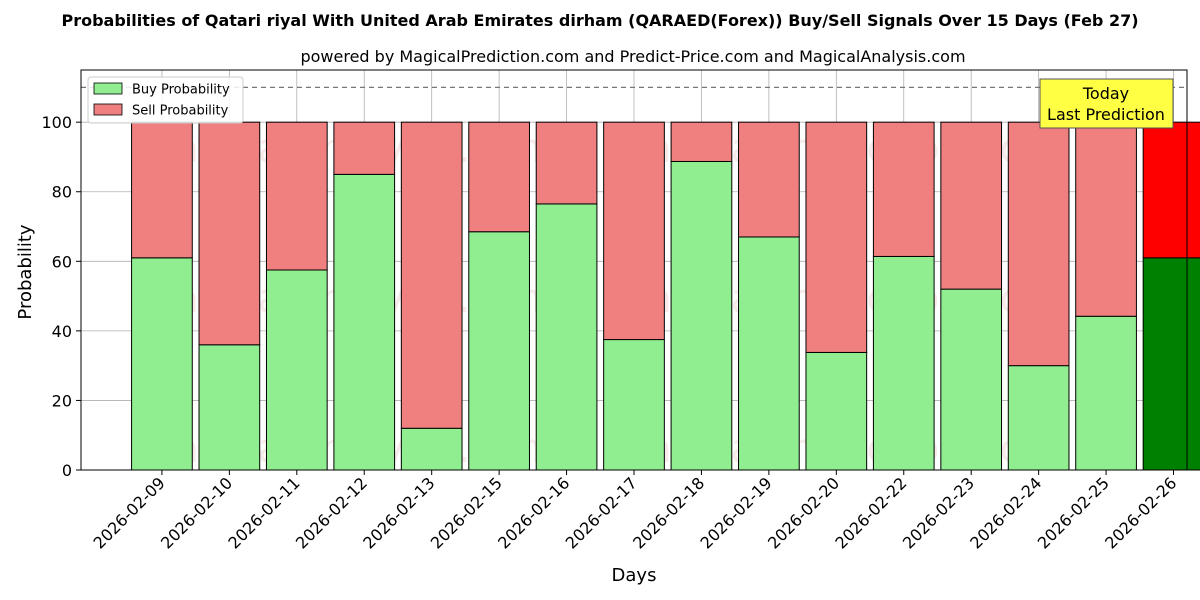 This screenshot has width=1200, height=600. What do you see at coordinates (1073, 512) in the screenshot?
I see `x-tick-label: 2026-02-25` at bounding box center [1073, 512].